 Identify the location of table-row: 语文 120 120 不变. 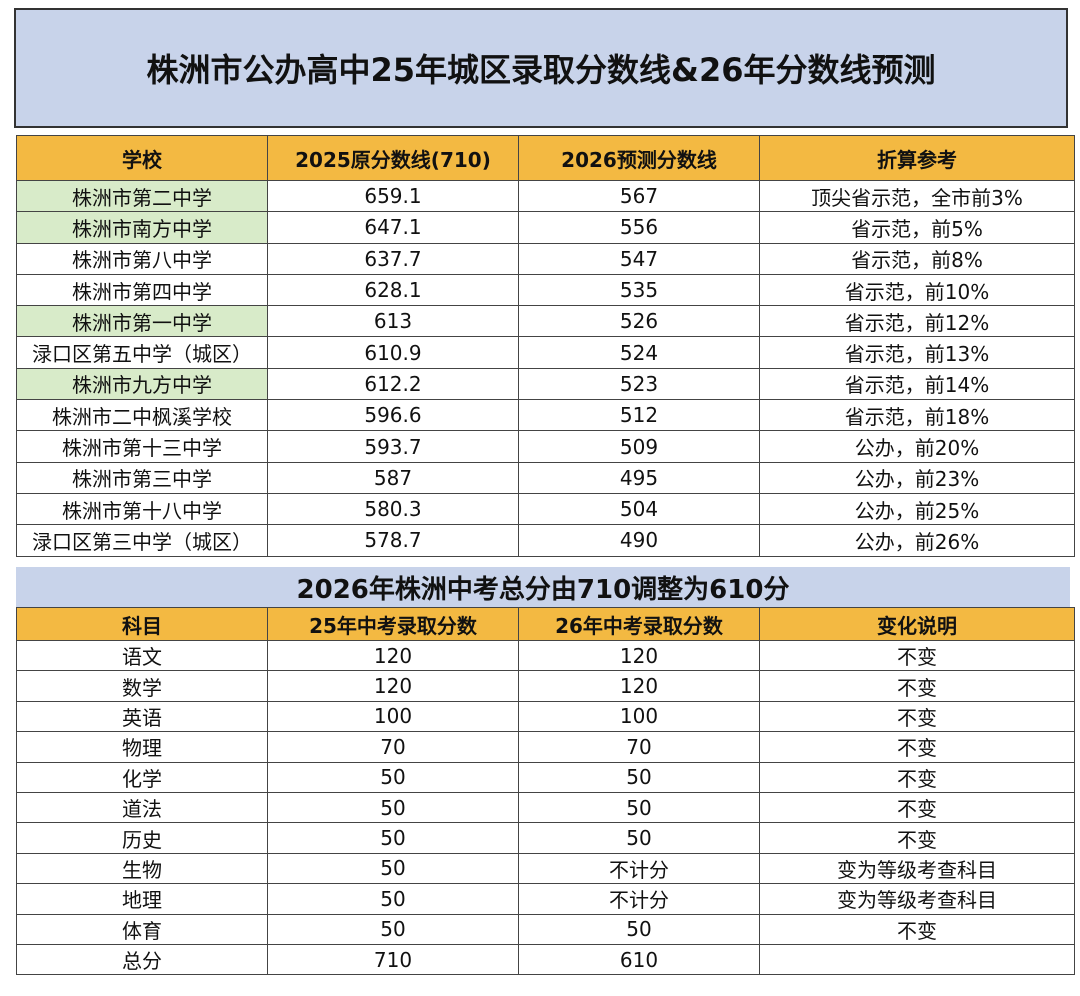
(545, 655).